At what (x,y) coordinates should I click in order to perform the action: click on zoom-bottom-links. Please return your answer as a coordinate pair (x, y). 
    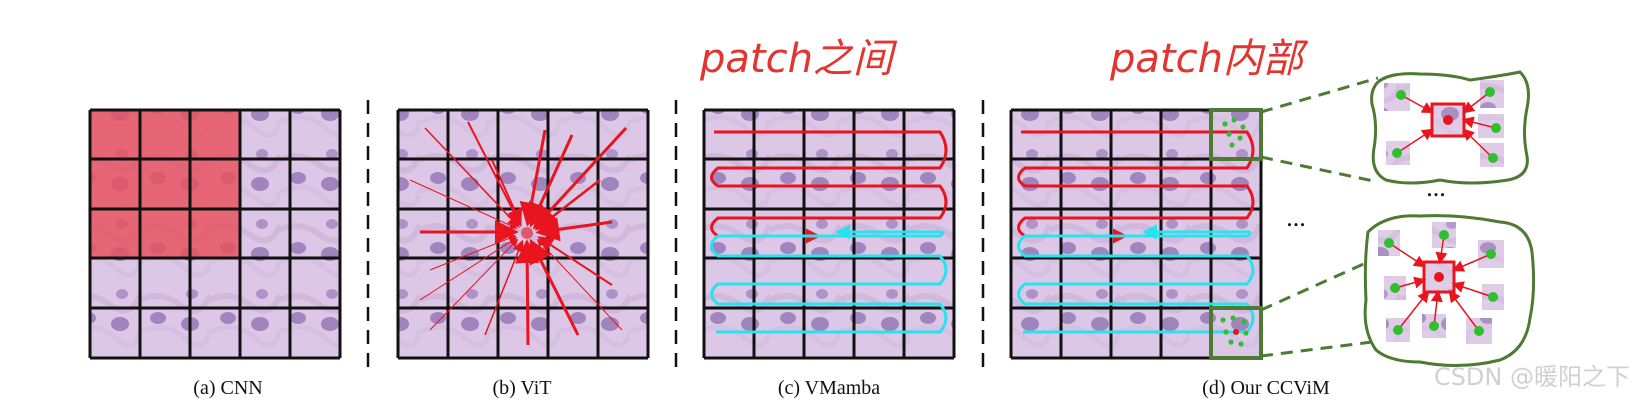
    Looking at the image, I should click on (1441, 283).